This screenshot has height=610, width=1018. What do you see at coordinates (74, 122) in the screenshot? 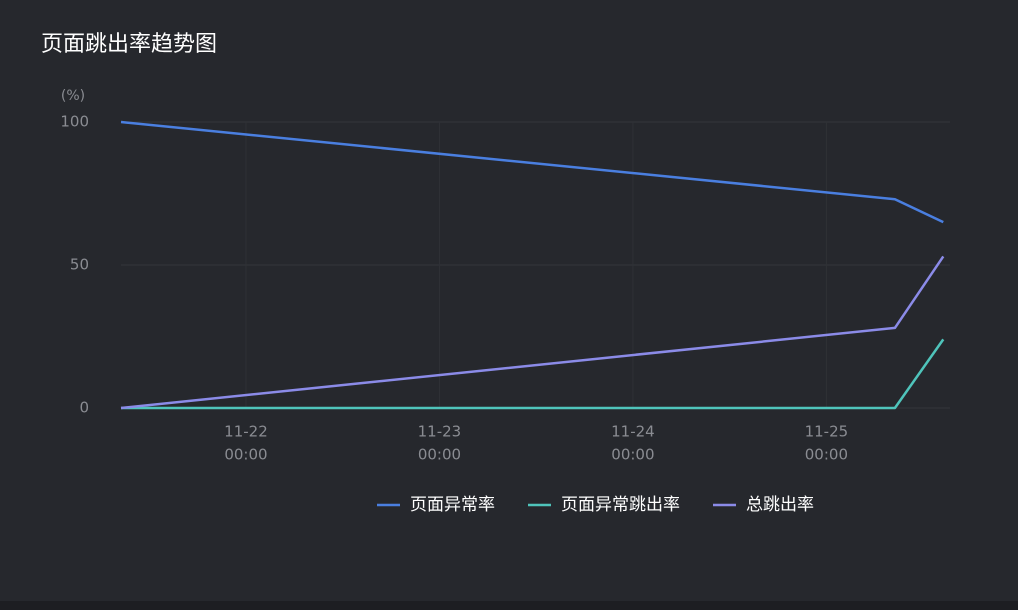
I see `y-tick-label: 100` at bounding box center [74, 122].